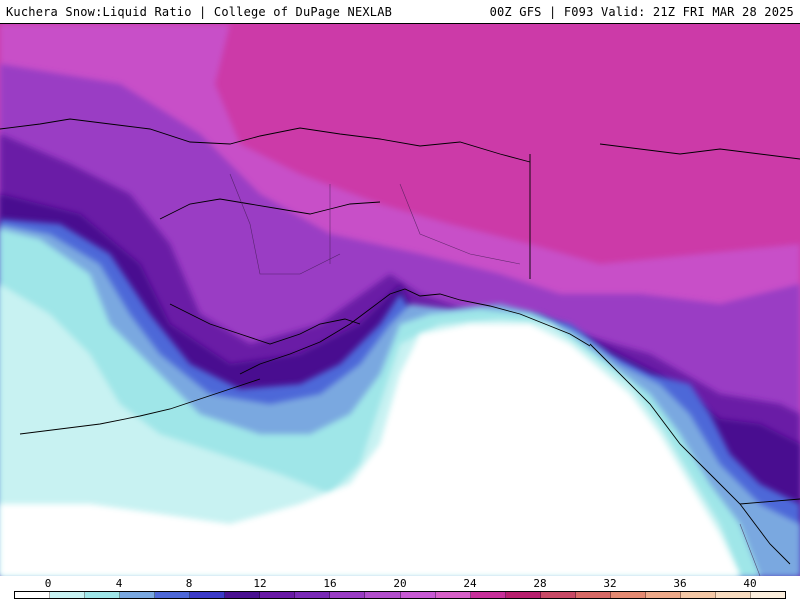 Image resolution: width=800 pixels, height=600 pixels. Describe the element at coordinates (540, 583) in the screenshot. I see `legend-tick-label: 28` at that location.